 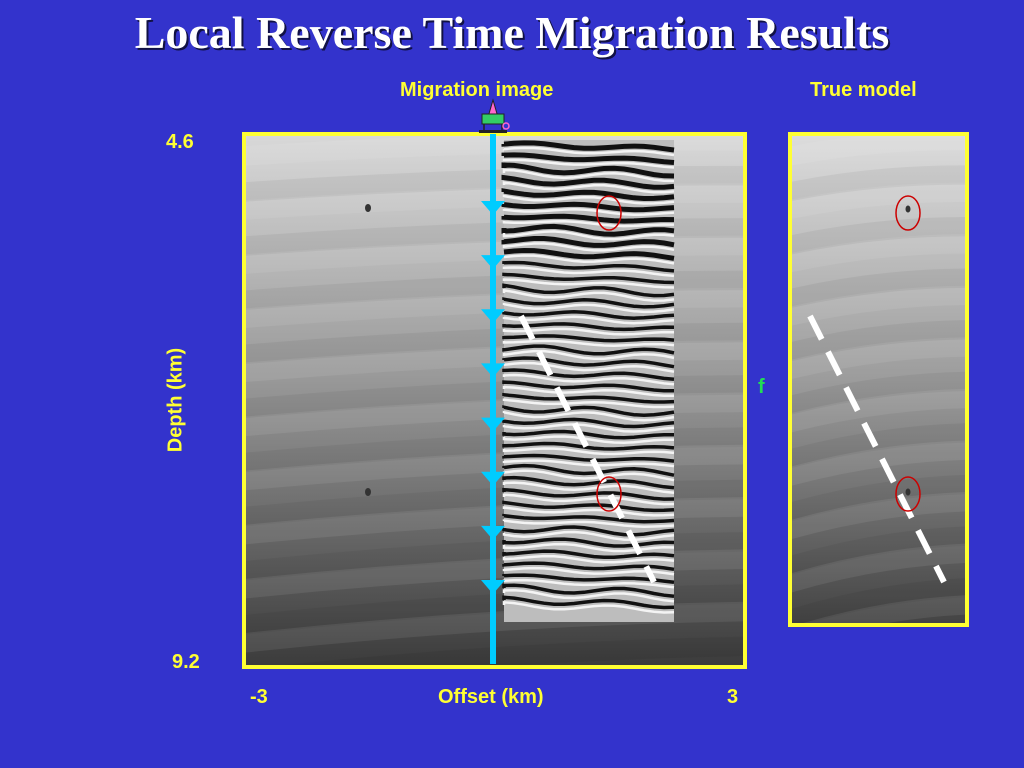 I want to click on fault-line-migration, so click(x=587, y=449).